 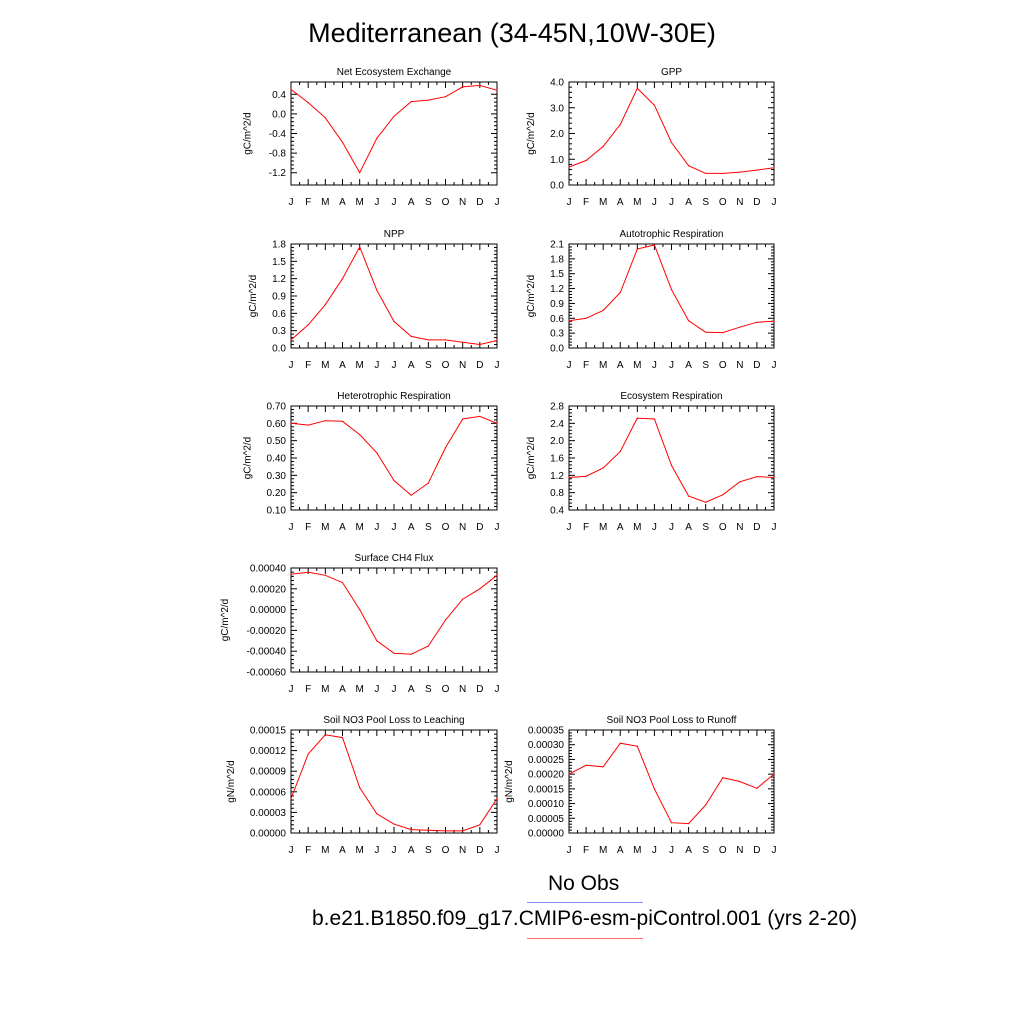 What do you see at coordinates (279, 349) in the screenshot?
I see `y-tick-label: 0.0` at bounding box center [279, 349].